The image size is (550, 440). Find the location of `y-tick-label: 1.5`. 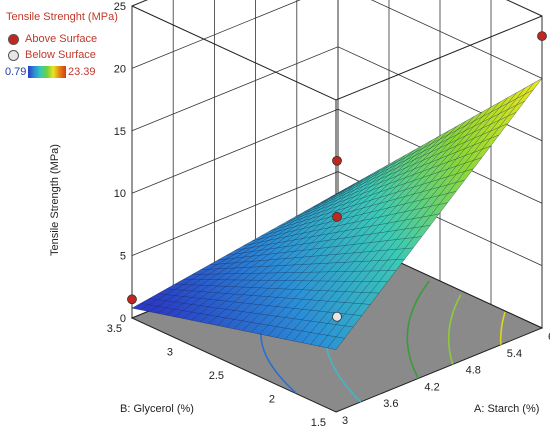

y-tick-label: 1.5 is located at coordinates (318, 423).